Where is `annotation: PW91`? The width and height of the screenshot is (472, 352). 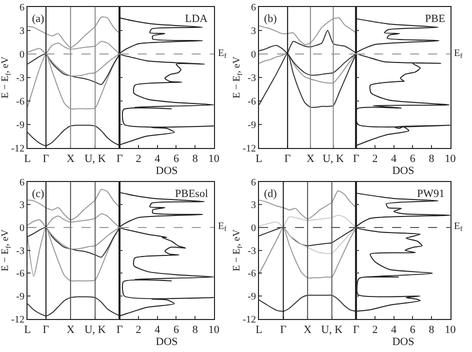
annotation: PW91 is located at coordinates (430, 194).